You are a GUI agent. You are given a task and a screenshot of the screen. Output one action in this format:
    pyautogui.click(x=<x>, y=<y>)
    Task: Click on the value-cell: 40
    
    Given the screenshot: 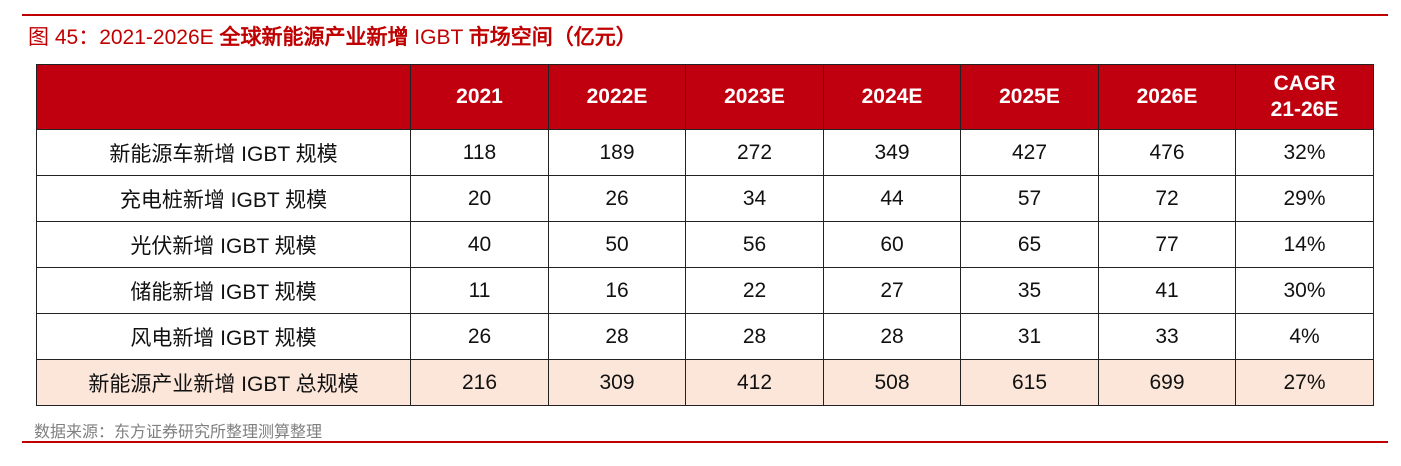 What is the action you would take?
    pyautogui.click(x=479, y=244)
    